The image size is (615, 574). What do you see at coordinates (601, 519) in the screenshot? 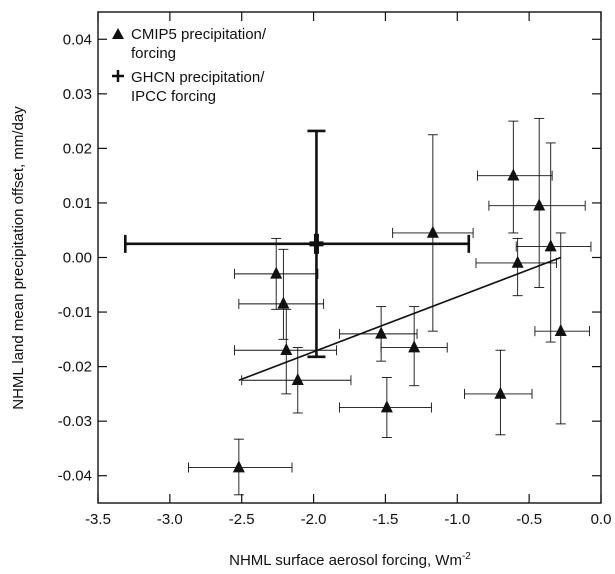
I see `x-tick-label: 0.0` at bounding box center [601, 519].